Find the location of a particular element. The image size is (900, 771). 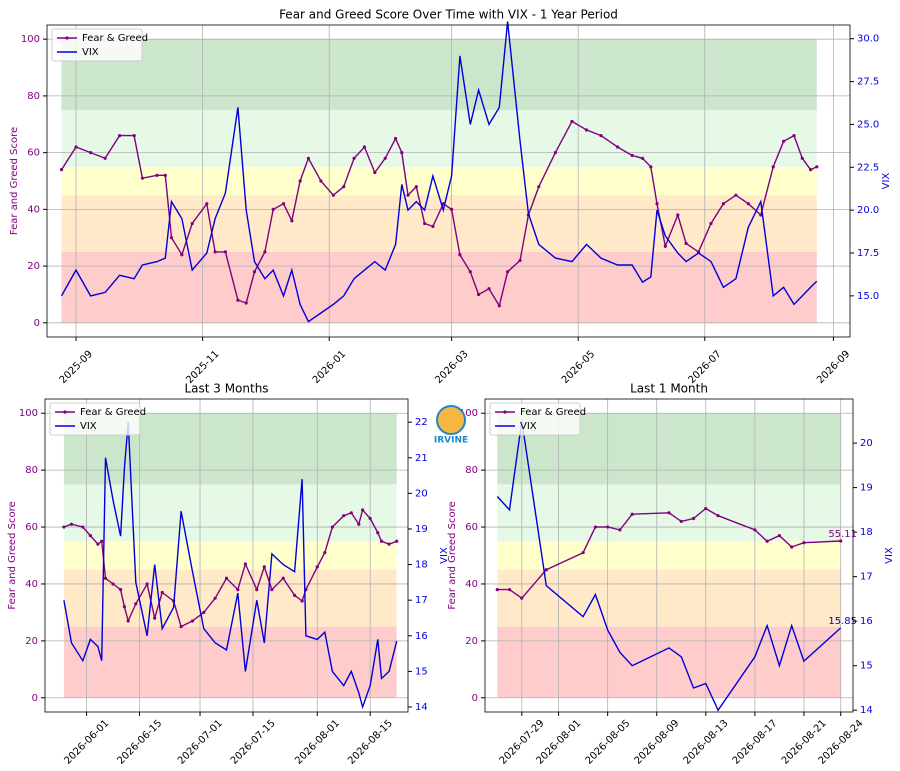

legend-label: VIX is located at coordinates (528, 426).